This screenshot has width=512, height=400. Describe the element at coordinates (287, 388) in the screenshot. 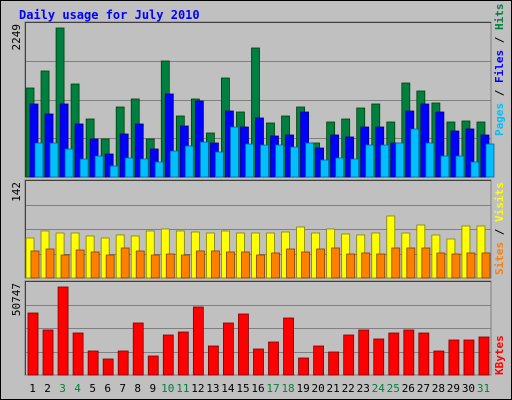

I see `day-label: 18` at that location.